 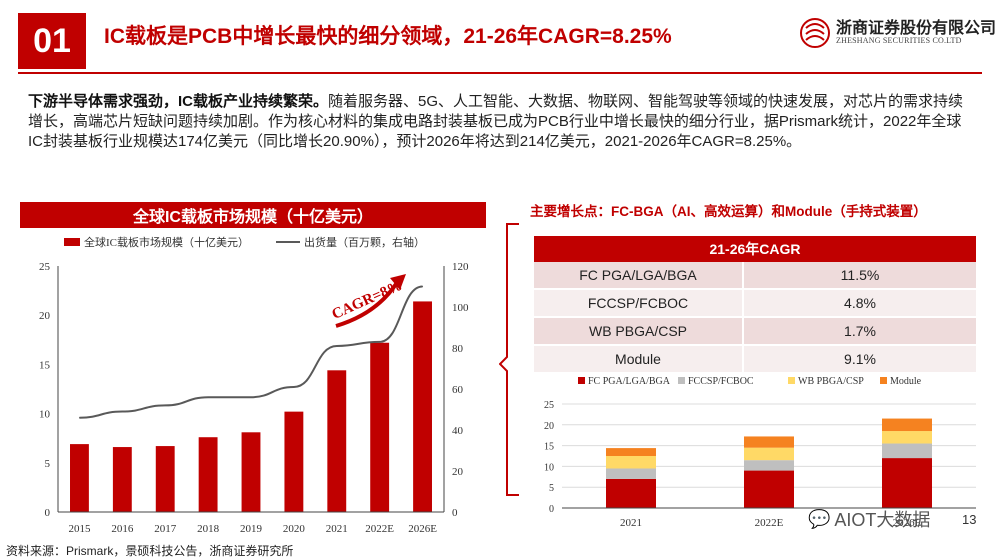 I want to click on page-number: 13, so click(x=969, y=519).